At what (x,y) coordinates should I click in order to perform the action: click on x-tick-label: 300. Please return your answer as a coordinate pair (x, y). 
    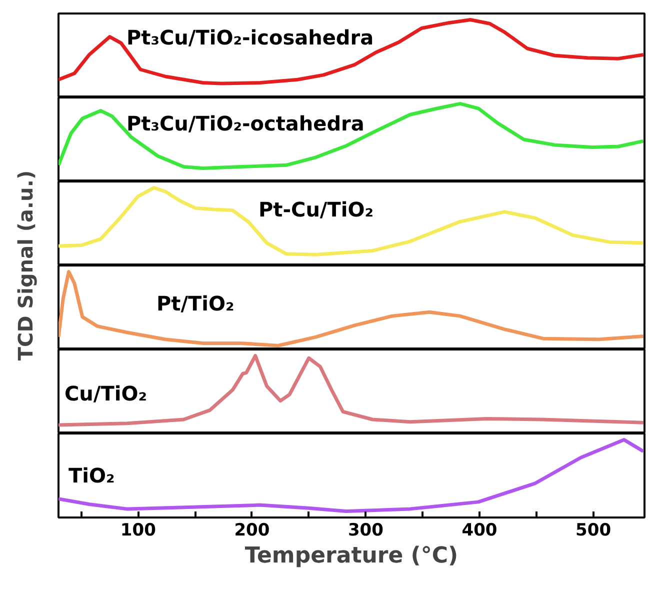
    Looking at the image, I should click on (366, 530).